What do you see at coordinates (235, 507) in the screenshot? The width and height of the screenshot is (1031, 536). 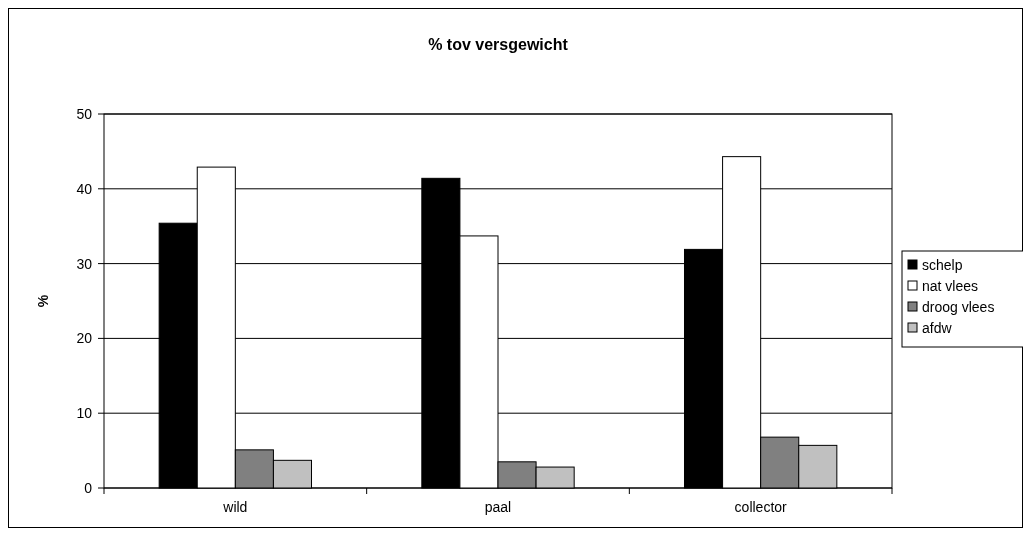 I see `x-tick-label: wild` at bounding box center [235, 507].